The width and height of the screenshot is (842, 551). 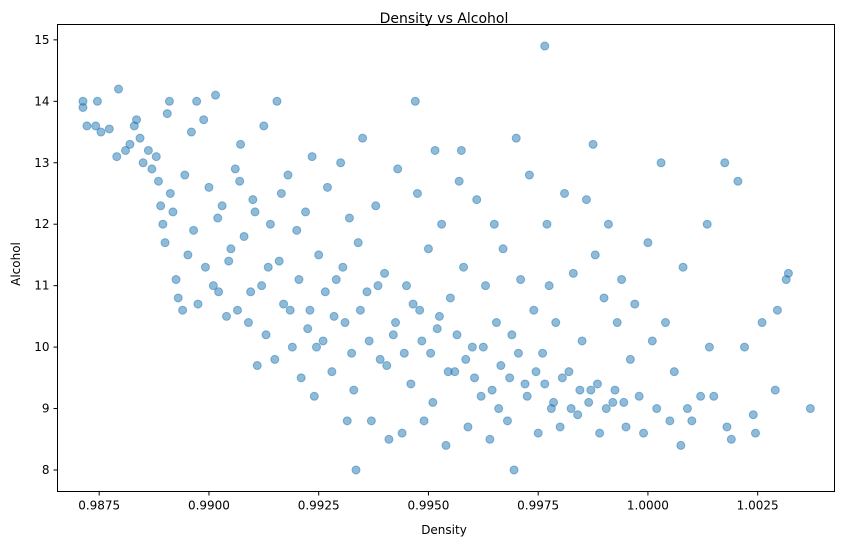 I want to click on y-tick-label: 9, so click(x=46, y=409).